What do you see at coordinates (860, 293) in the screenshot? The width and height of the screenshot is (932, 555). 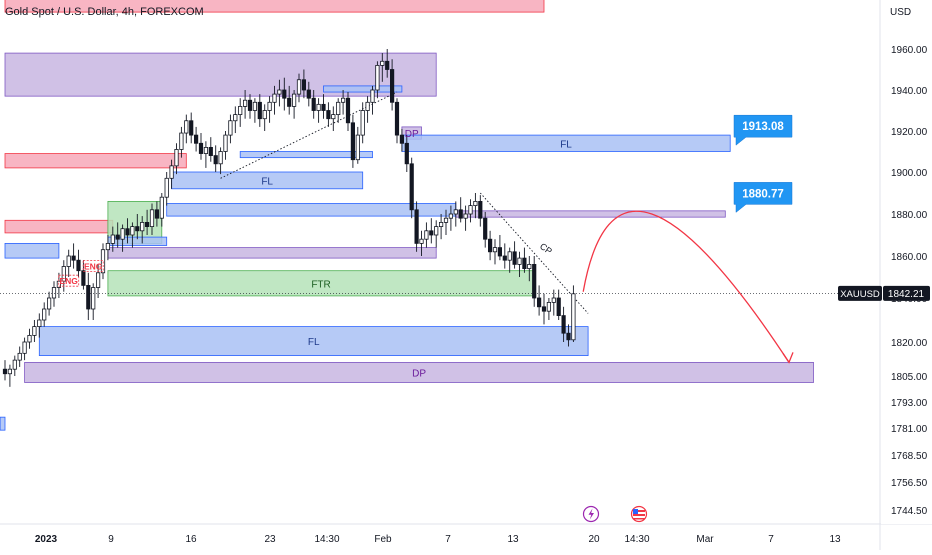 I see `symbol-tag` at bounding box center [860, 293].